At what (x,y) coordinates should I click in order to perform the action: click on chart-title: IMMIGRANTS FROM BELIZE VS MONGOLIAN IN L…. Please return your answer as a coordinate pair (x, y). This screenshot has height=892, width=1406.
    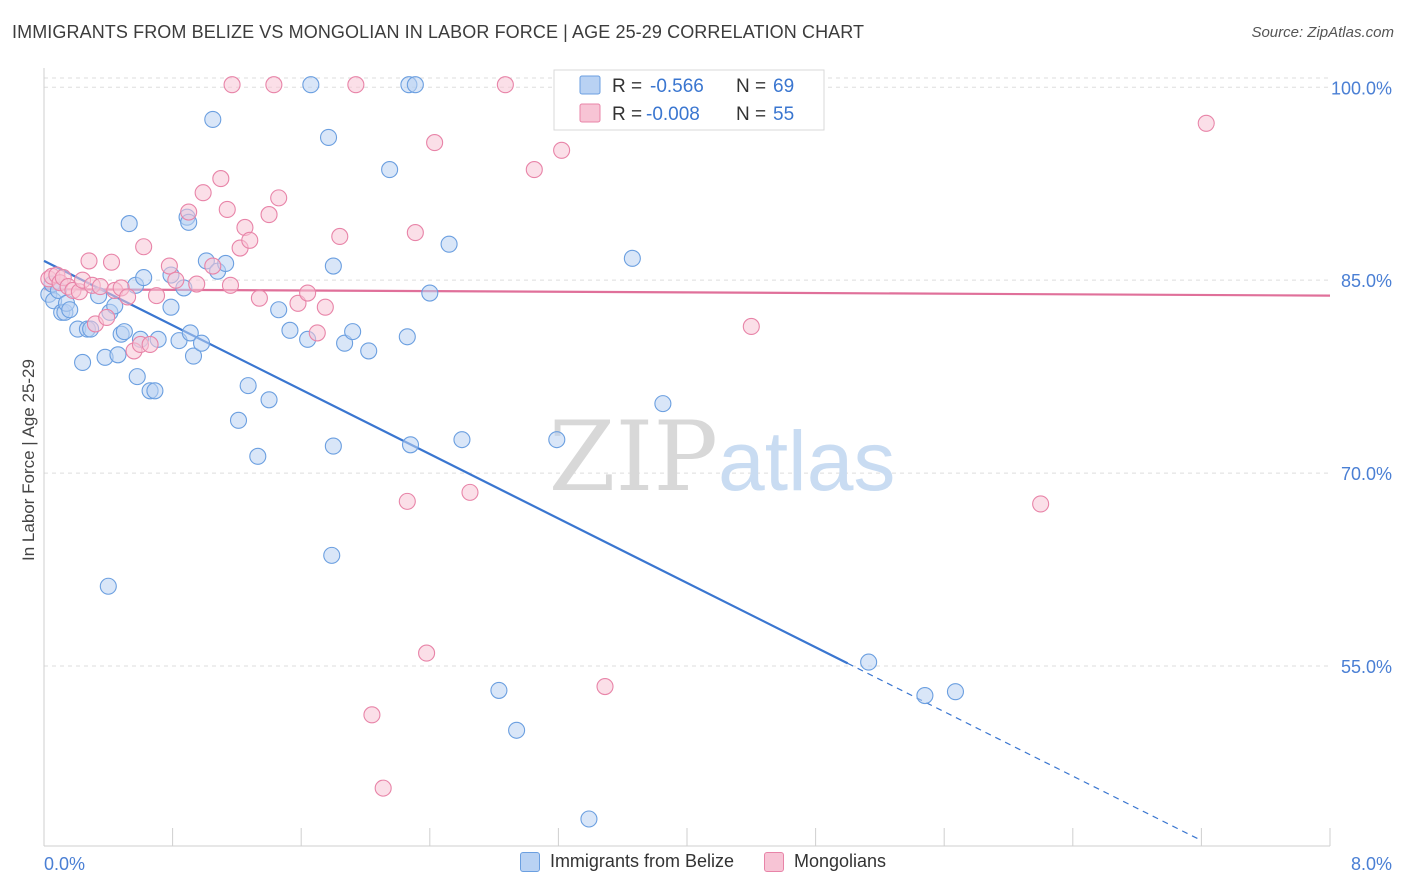
    Looking at the image, I should click on (438, 32).